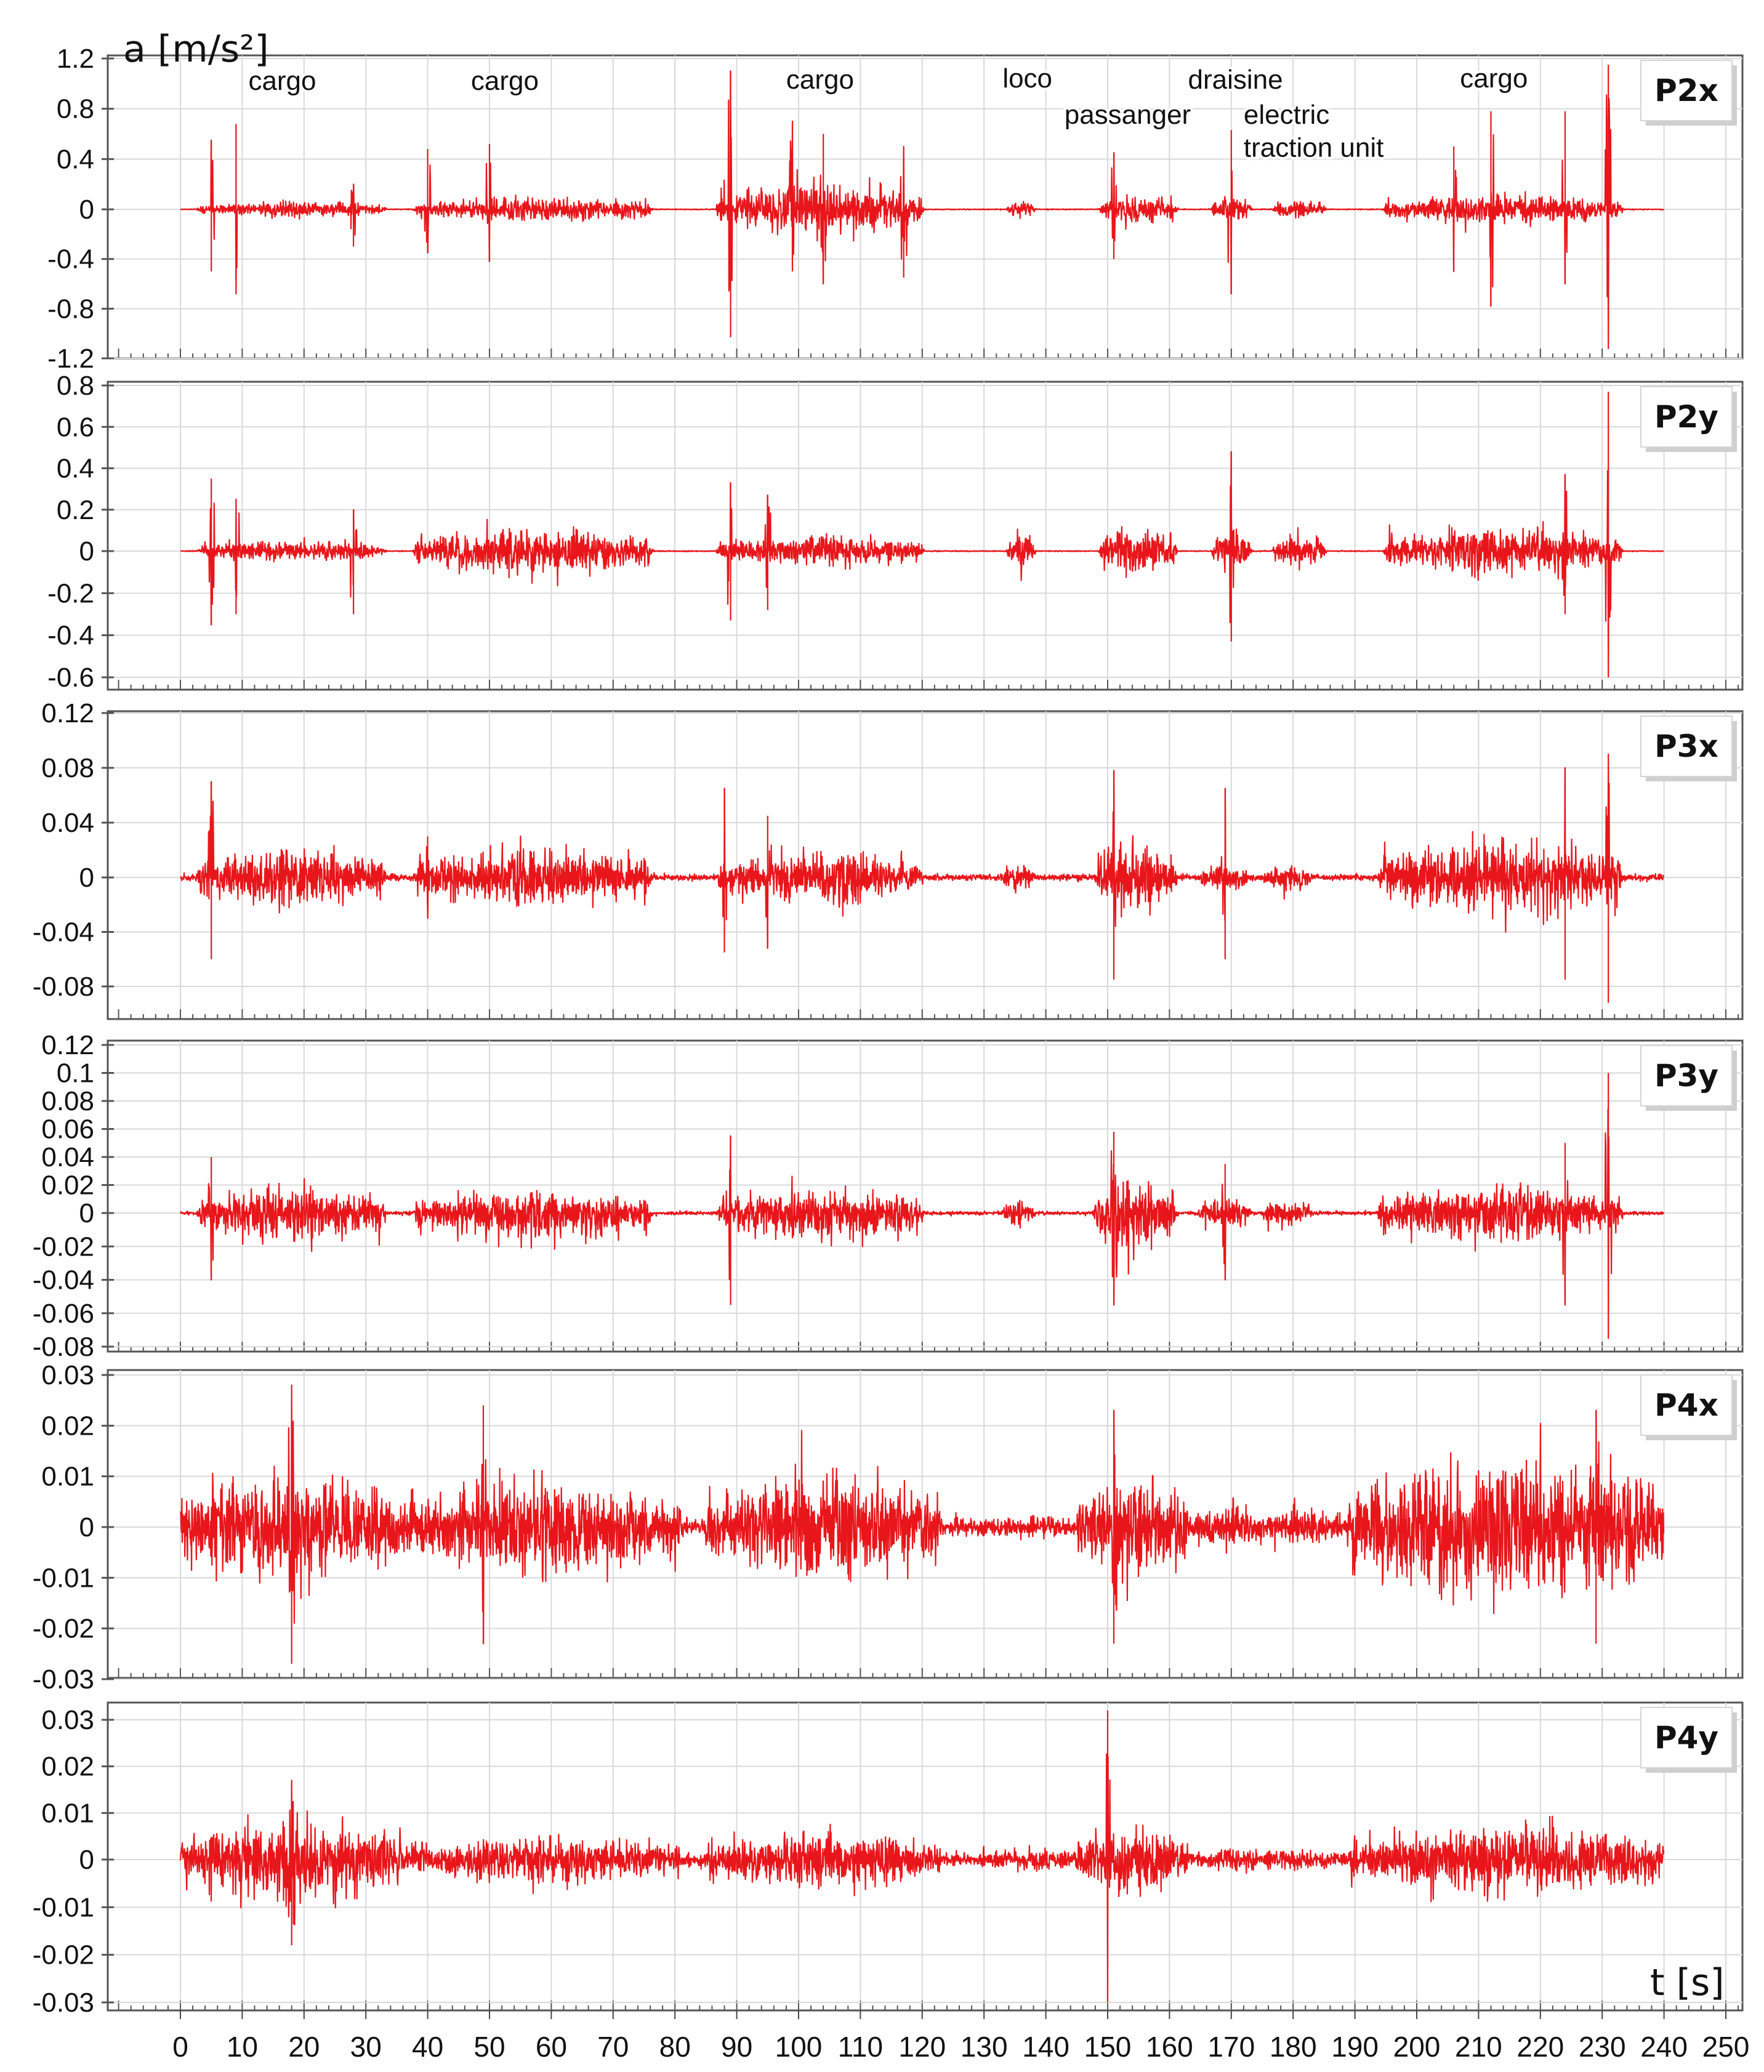  Describe the element at coordinates (985, 2047) in the screenshot. I see `x-tick-label: 130` at that location.